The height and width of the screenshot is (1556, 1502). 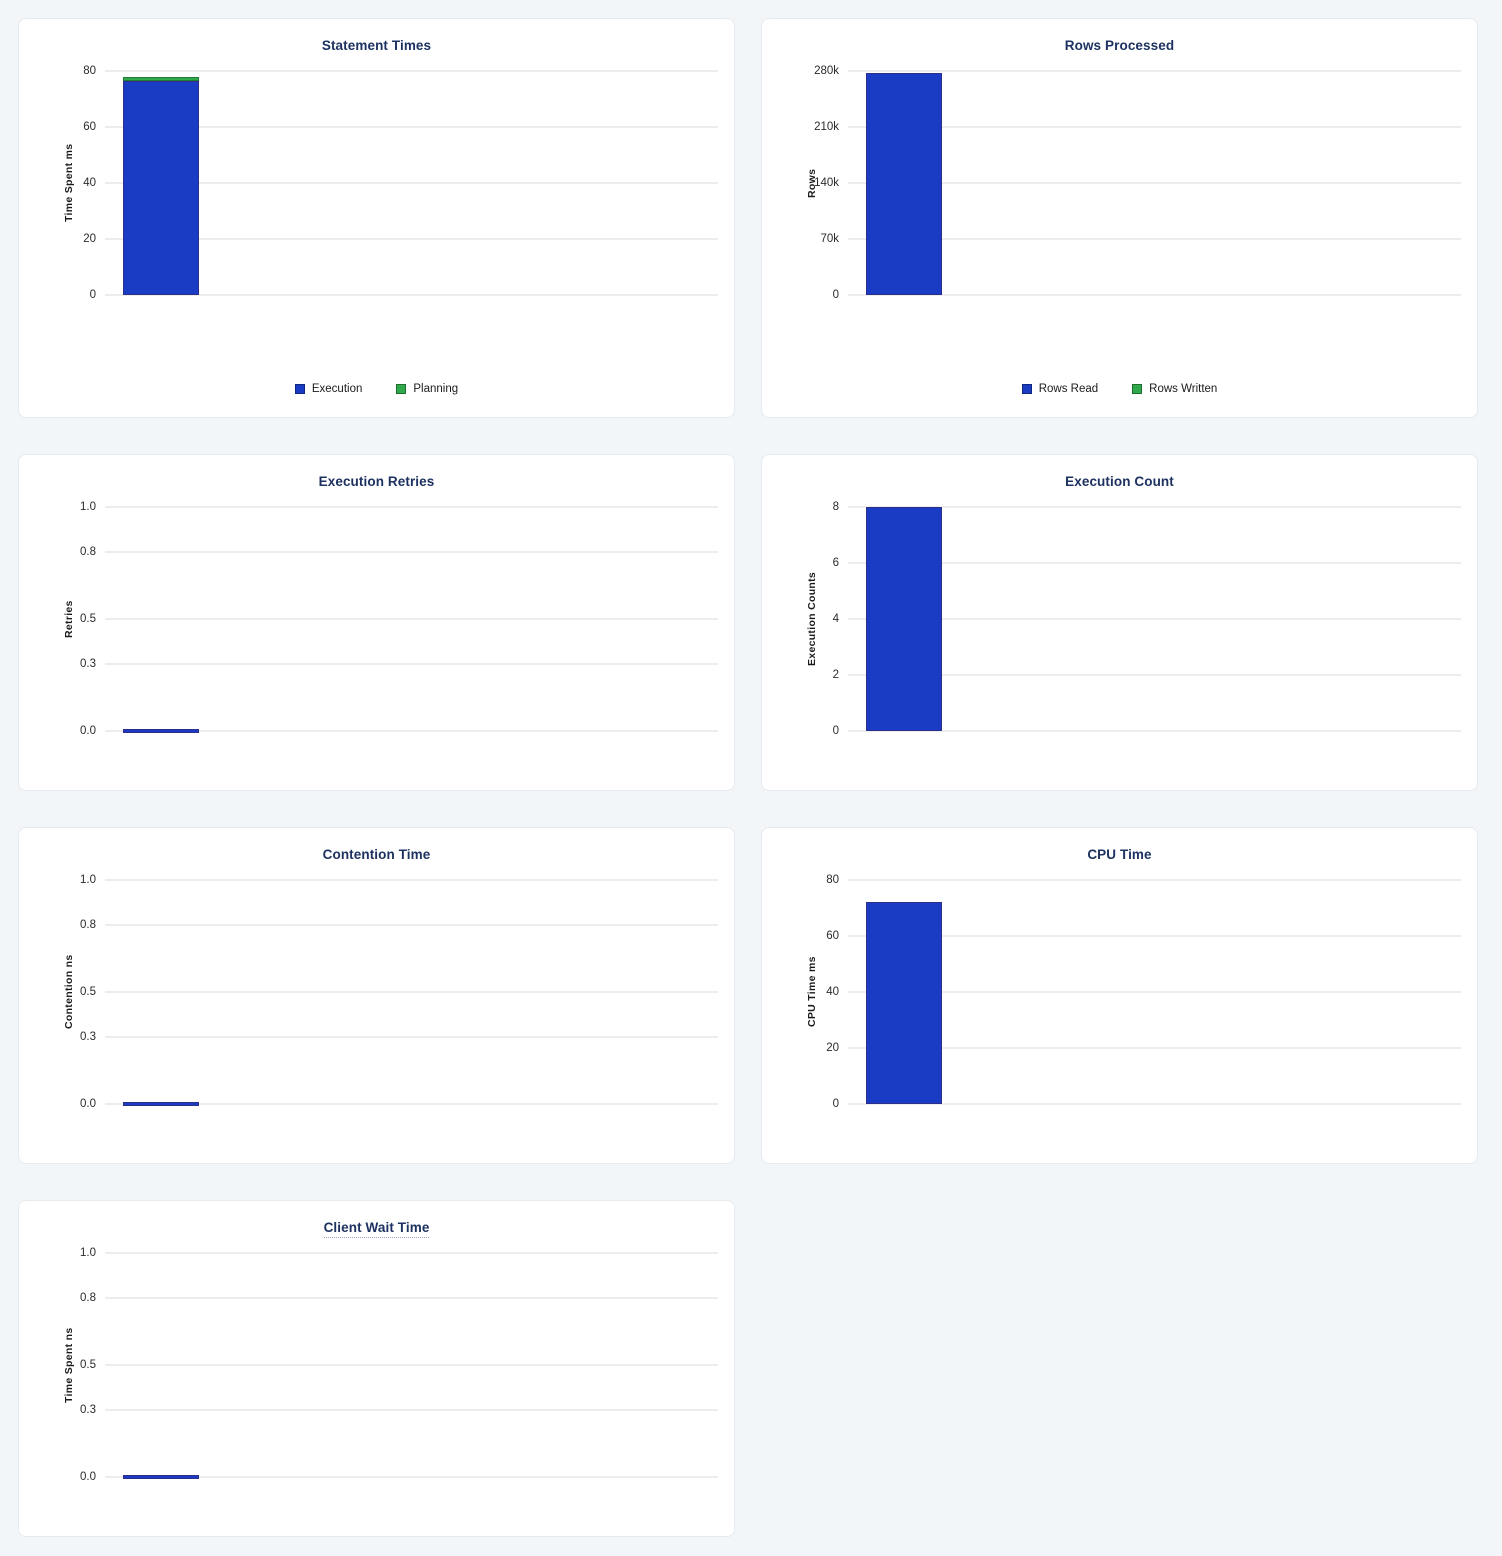 What do you see at coordinates (1147, 563) in the screenshot?
I see `gridline: 6` at bounding box center [1147, 563].